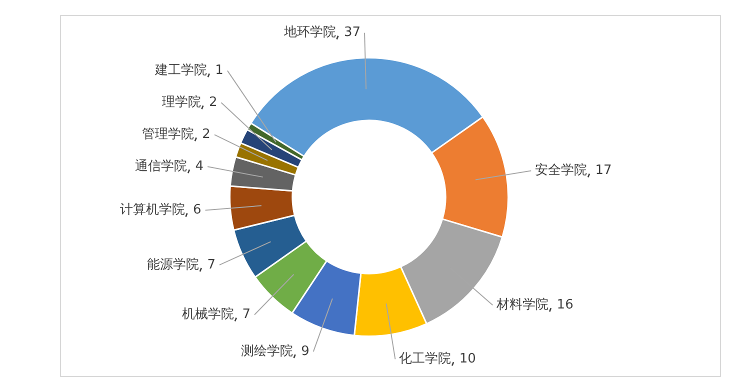  I want to click on slice-label: 安全学院, so click(561, 170).